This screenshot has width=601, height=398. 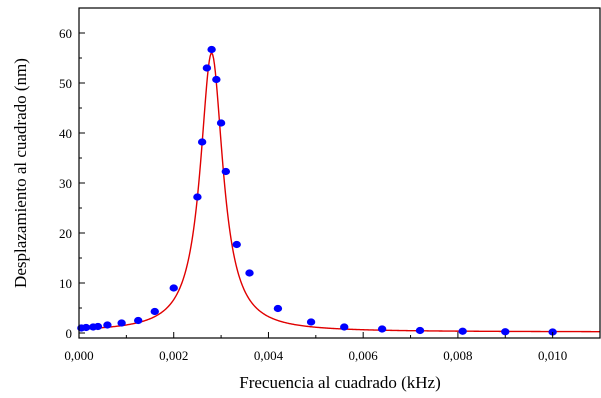 What do you see at coordinates (65, 183) in the screenshot?
I see `y-tick-label: 30` at bounding box center [65, 183].